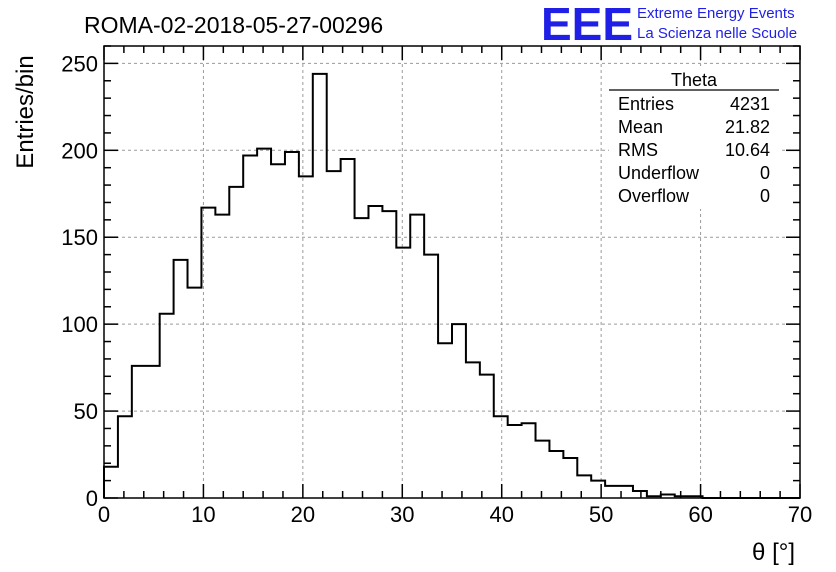 The width and height of the screenshot is (836, 572). I want to click on x-tick-label: 30, so click(402, 514).